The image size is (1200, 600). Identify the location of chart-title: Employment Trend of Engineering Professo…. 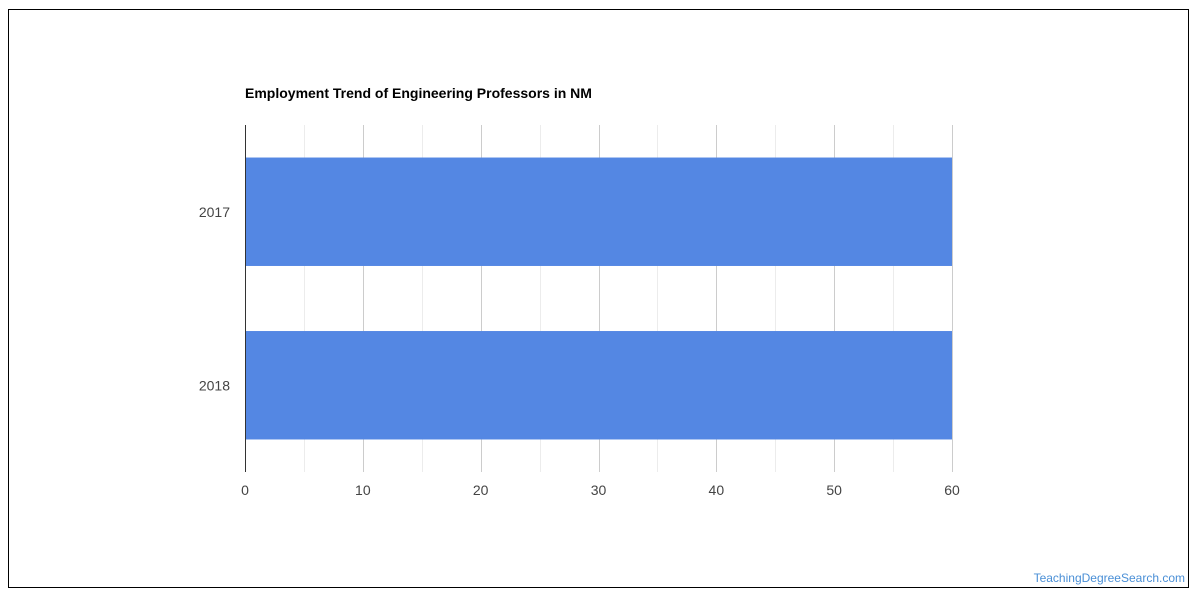
(418, 93).